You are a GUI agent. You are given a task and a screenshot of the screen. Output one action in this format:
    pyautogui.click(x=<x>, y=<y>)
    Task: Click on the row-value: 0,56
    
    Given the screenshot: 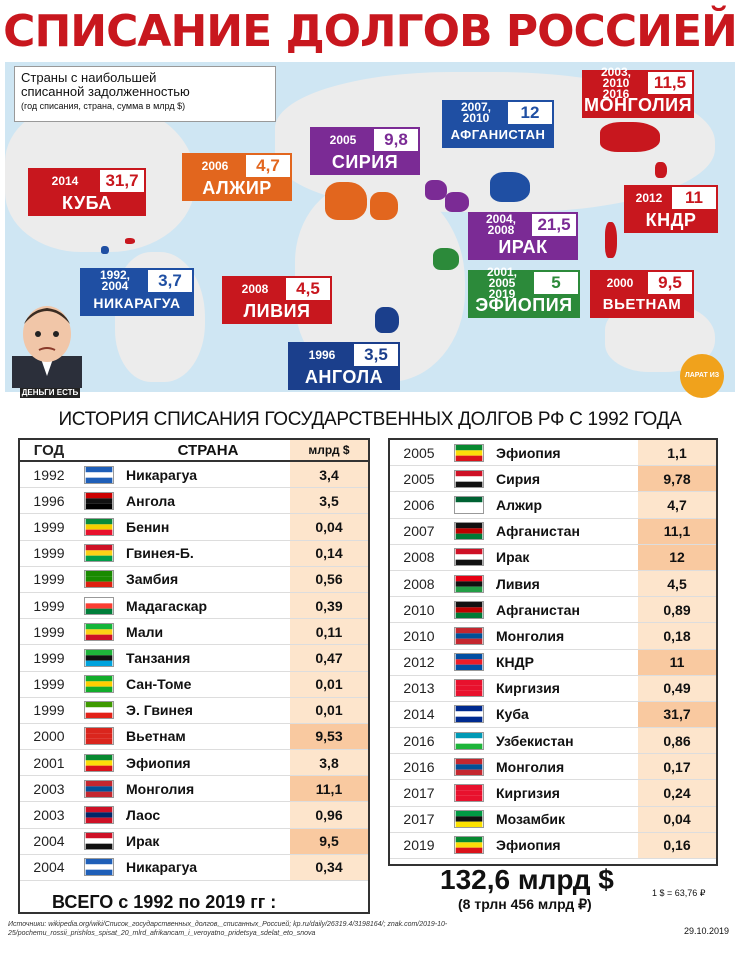 What is the action you would take?
    pyautogui.click(x=329, y=579)
    